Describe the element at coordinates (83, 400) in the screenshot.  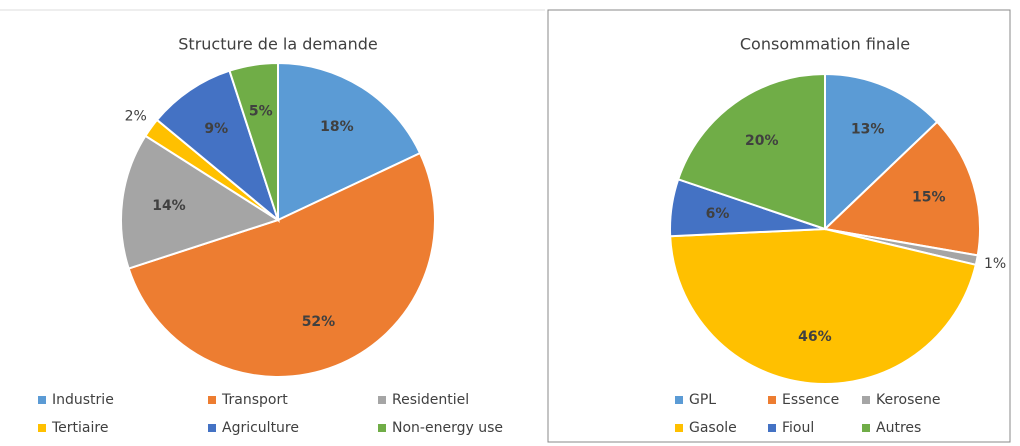
I see `legend-label: Industrie` at that location.